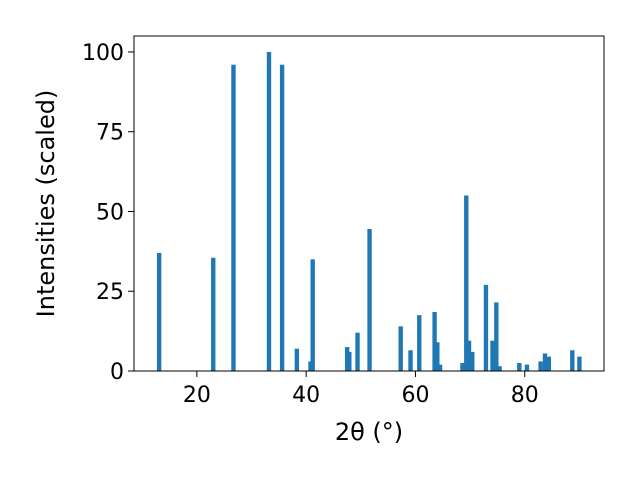 This screenshot has height=480, width=640. I want to click on x-tick-label: 20, so click(197, 395).